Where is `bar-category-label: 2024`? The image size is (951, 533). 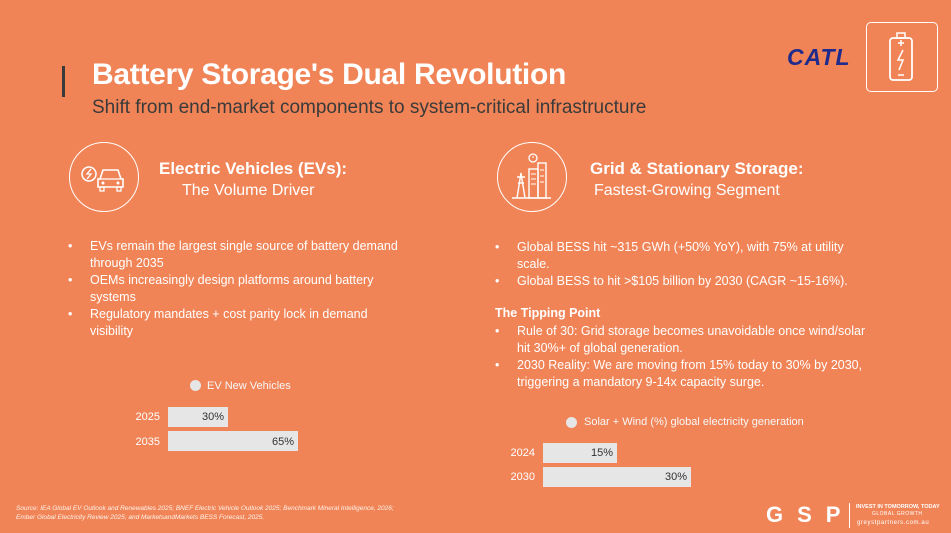
bar-category-label: 2024 is located at coordinates (522, 453).